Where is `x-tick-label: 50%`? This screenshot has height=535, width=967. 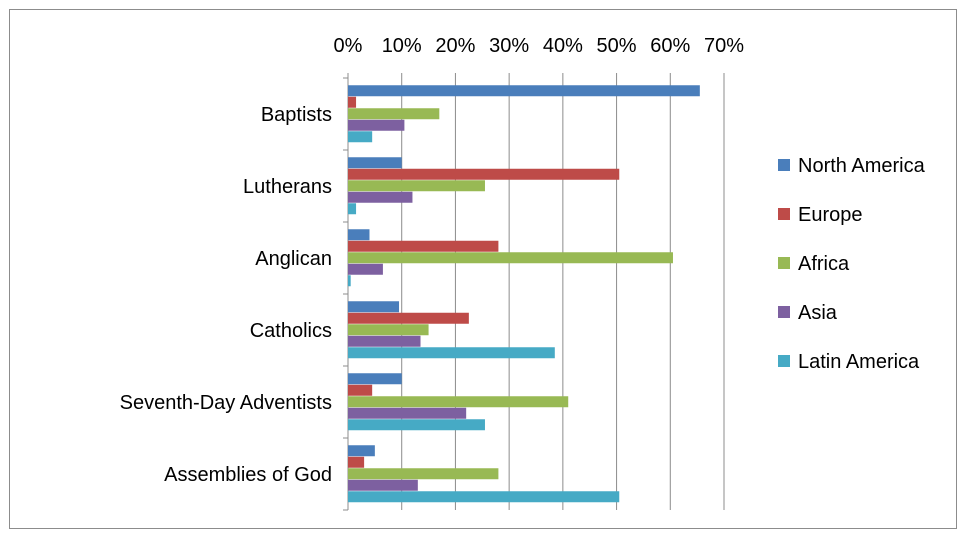
x-tick-label: 50% is located at coordinates (617, 46).